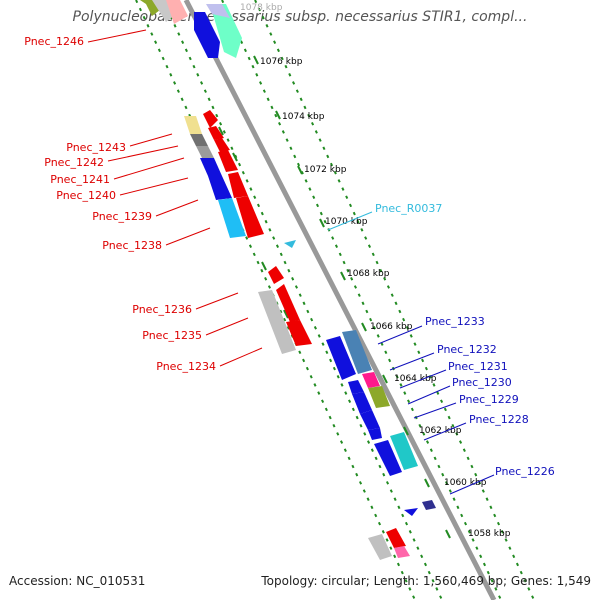 The width and height of the screenshot is (600, 600). I want to click on ruler-label-1064: 1064 kbp, so click(415, 379).